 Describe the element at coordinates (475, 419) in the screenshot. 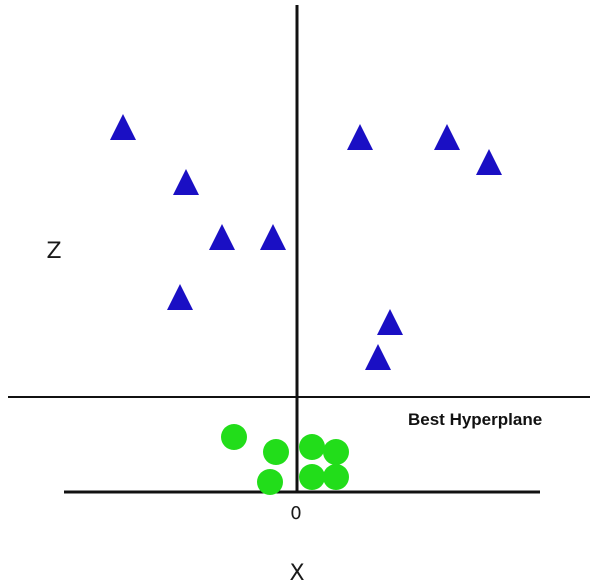

I see `hyperplane-label: Best Hyperplane` at that location.